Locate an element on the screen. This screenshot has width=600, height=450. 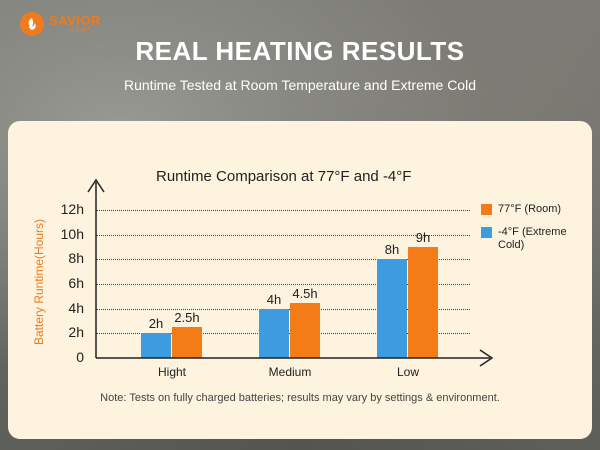
brand-logo: SAVIOR HEAT is located at coordinates (60, 24).